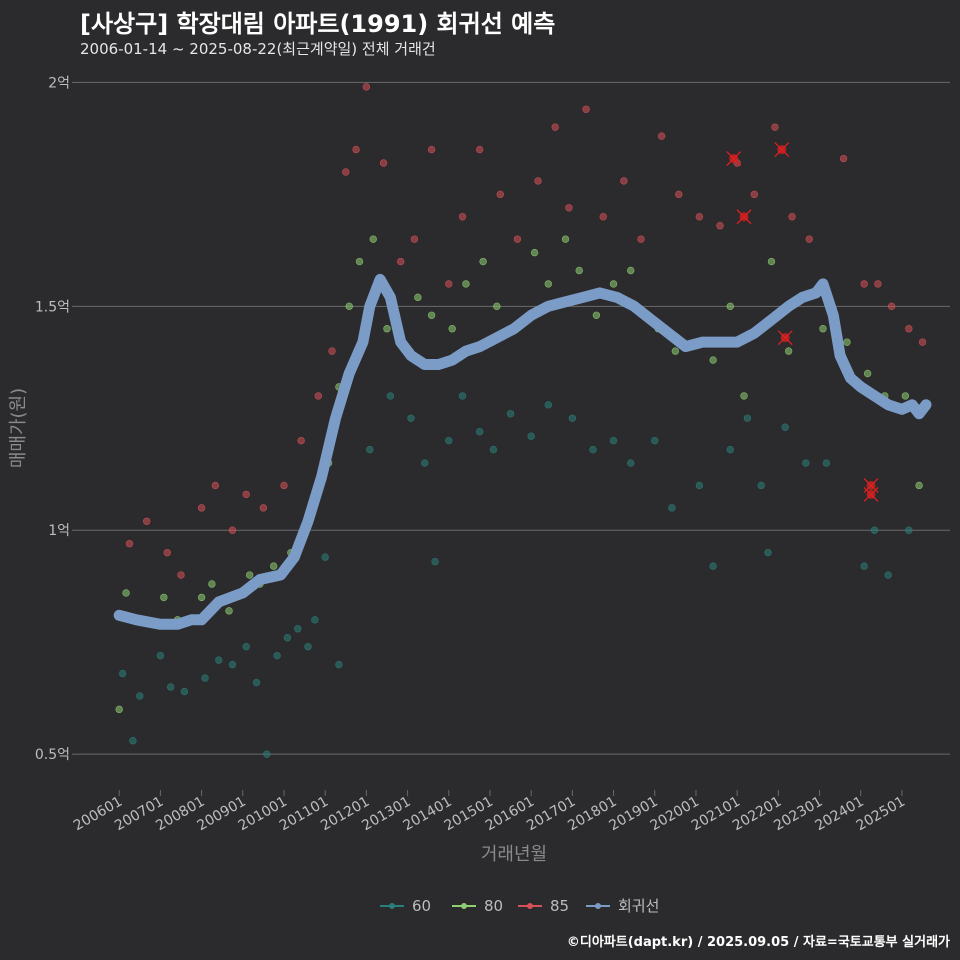 Image resolution: width=960 pixels, height=960 pixels. Describe the element at coordinates (18, 428) in the screenshot. I see `y-axis-title: 매매가(원)` at that location.